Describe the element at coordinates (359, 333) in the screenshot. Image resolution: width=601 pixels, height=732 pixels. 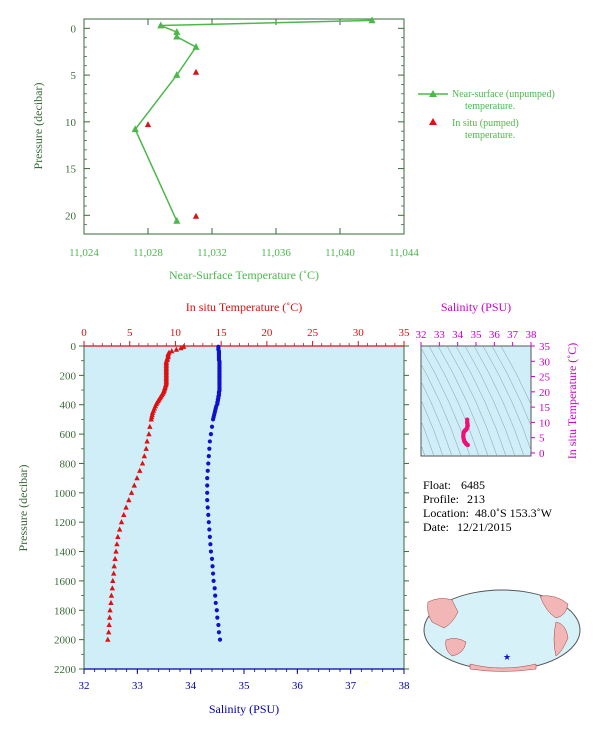
I see `temperature-tick-label: 30` at that location.